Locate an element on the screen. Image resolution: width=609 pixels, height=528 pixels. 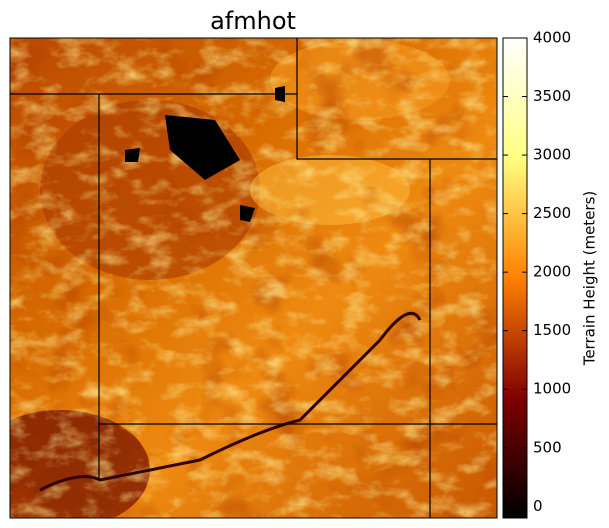
colorbar-tick-label: 2000 is located at coordinates (552, 272).